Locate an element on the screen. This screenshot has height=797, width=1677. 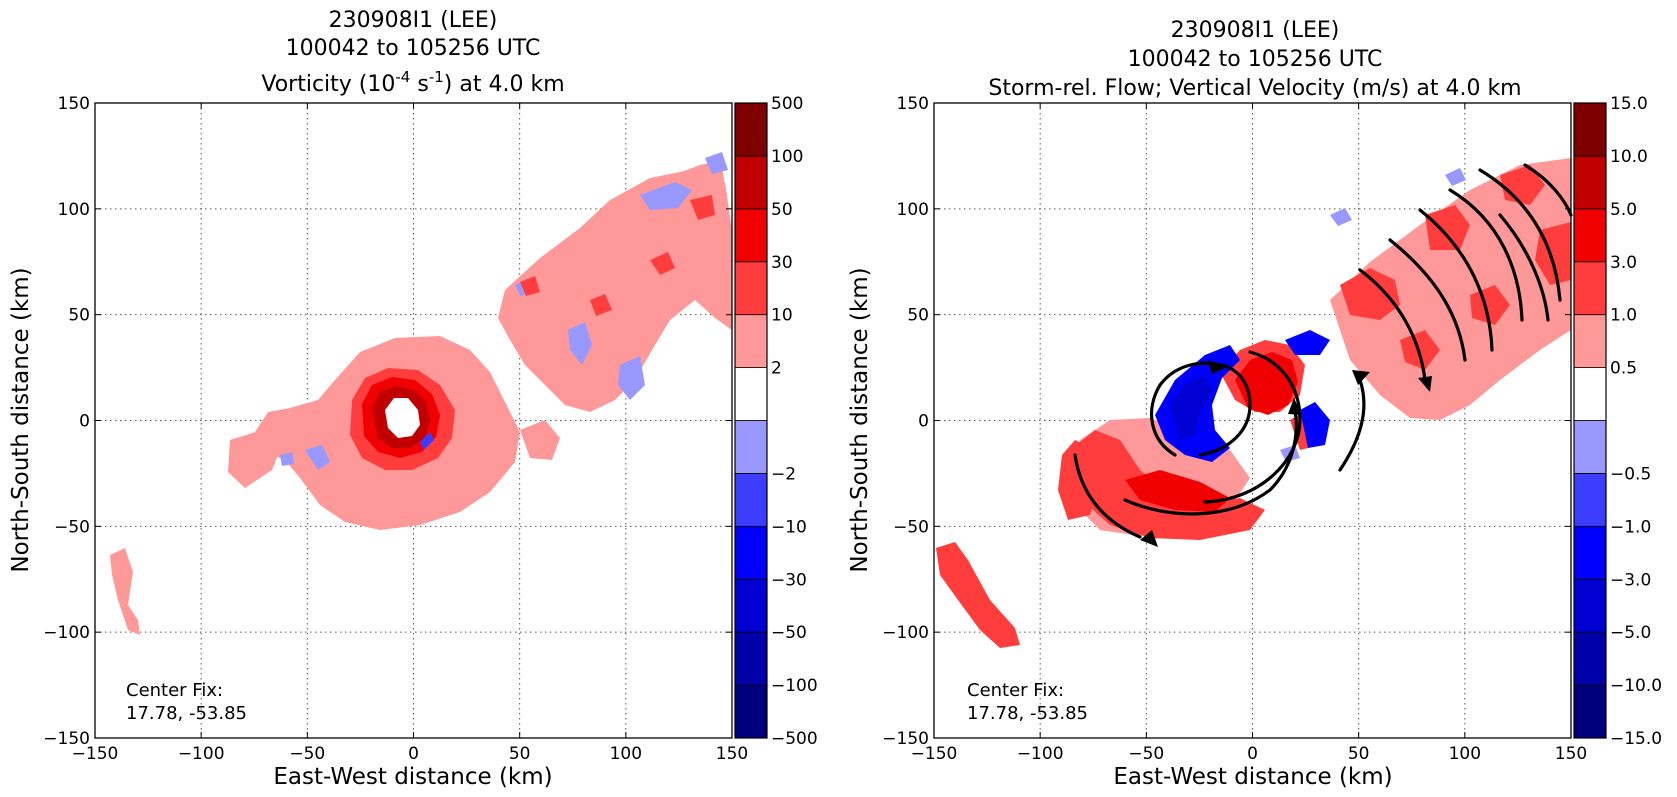
streamline-east-arc is located at coordinates (1352, 425).